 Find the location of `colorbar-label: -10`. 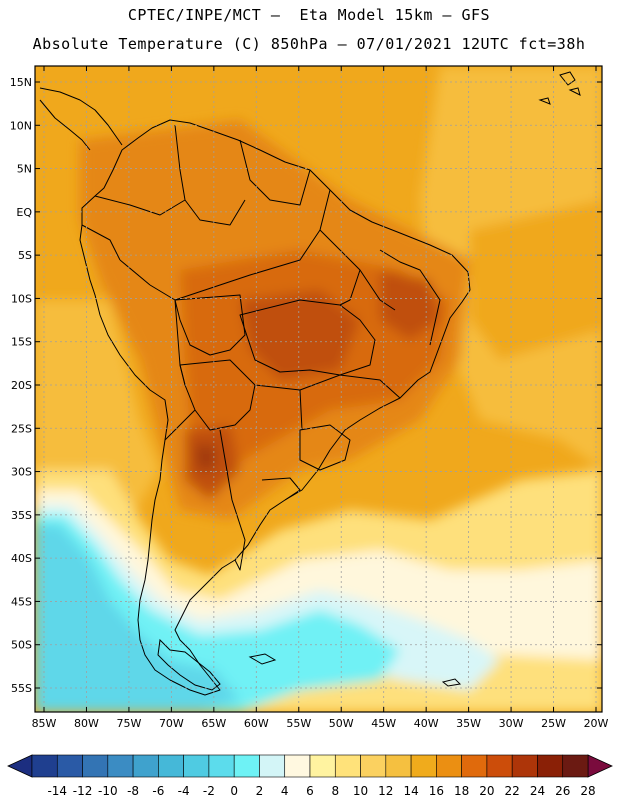

colorbar-label: -10 is located at coordinates (108, 791).